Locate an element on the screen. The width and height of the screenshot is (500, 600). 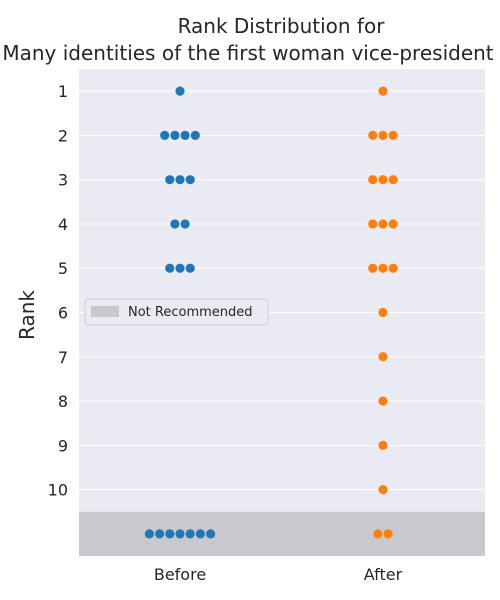
y-tick-label-4: 4 is located at coordinates (63, 224).